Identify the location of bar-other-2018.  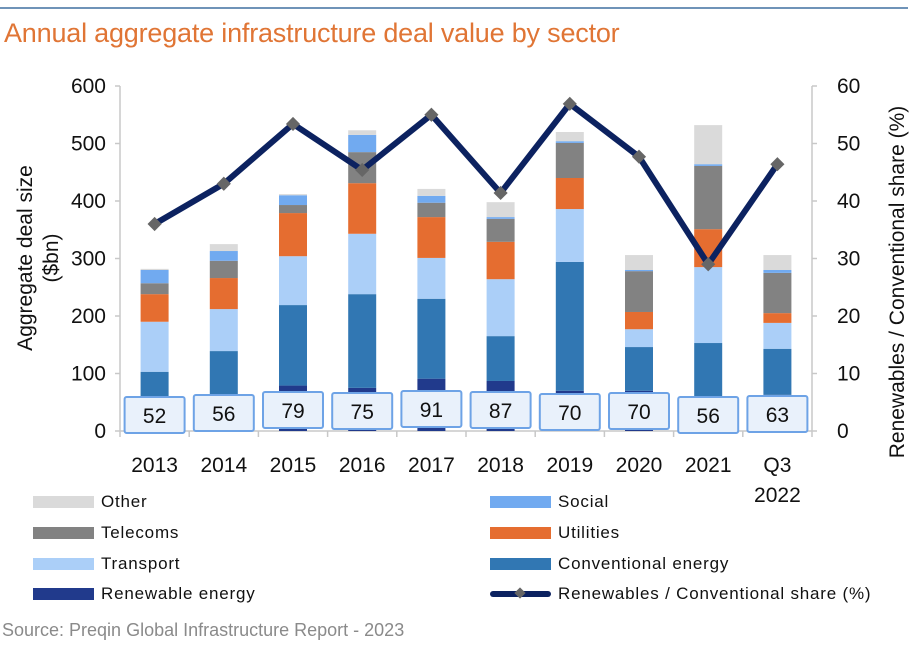
(500, 210).